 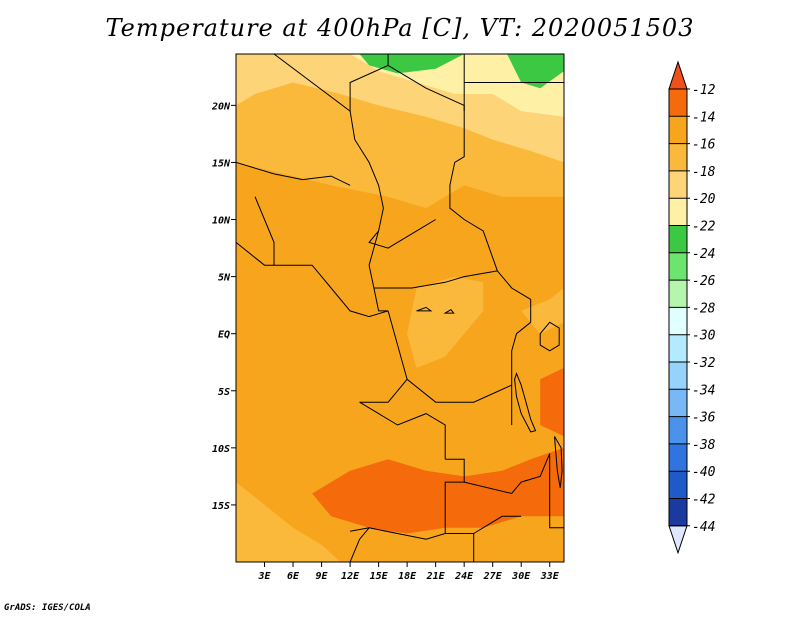 What do you see at coordinates (221, 106) in the screenshot?
I see `lat-tick-label: 20N` at bounding box center [221, 106].